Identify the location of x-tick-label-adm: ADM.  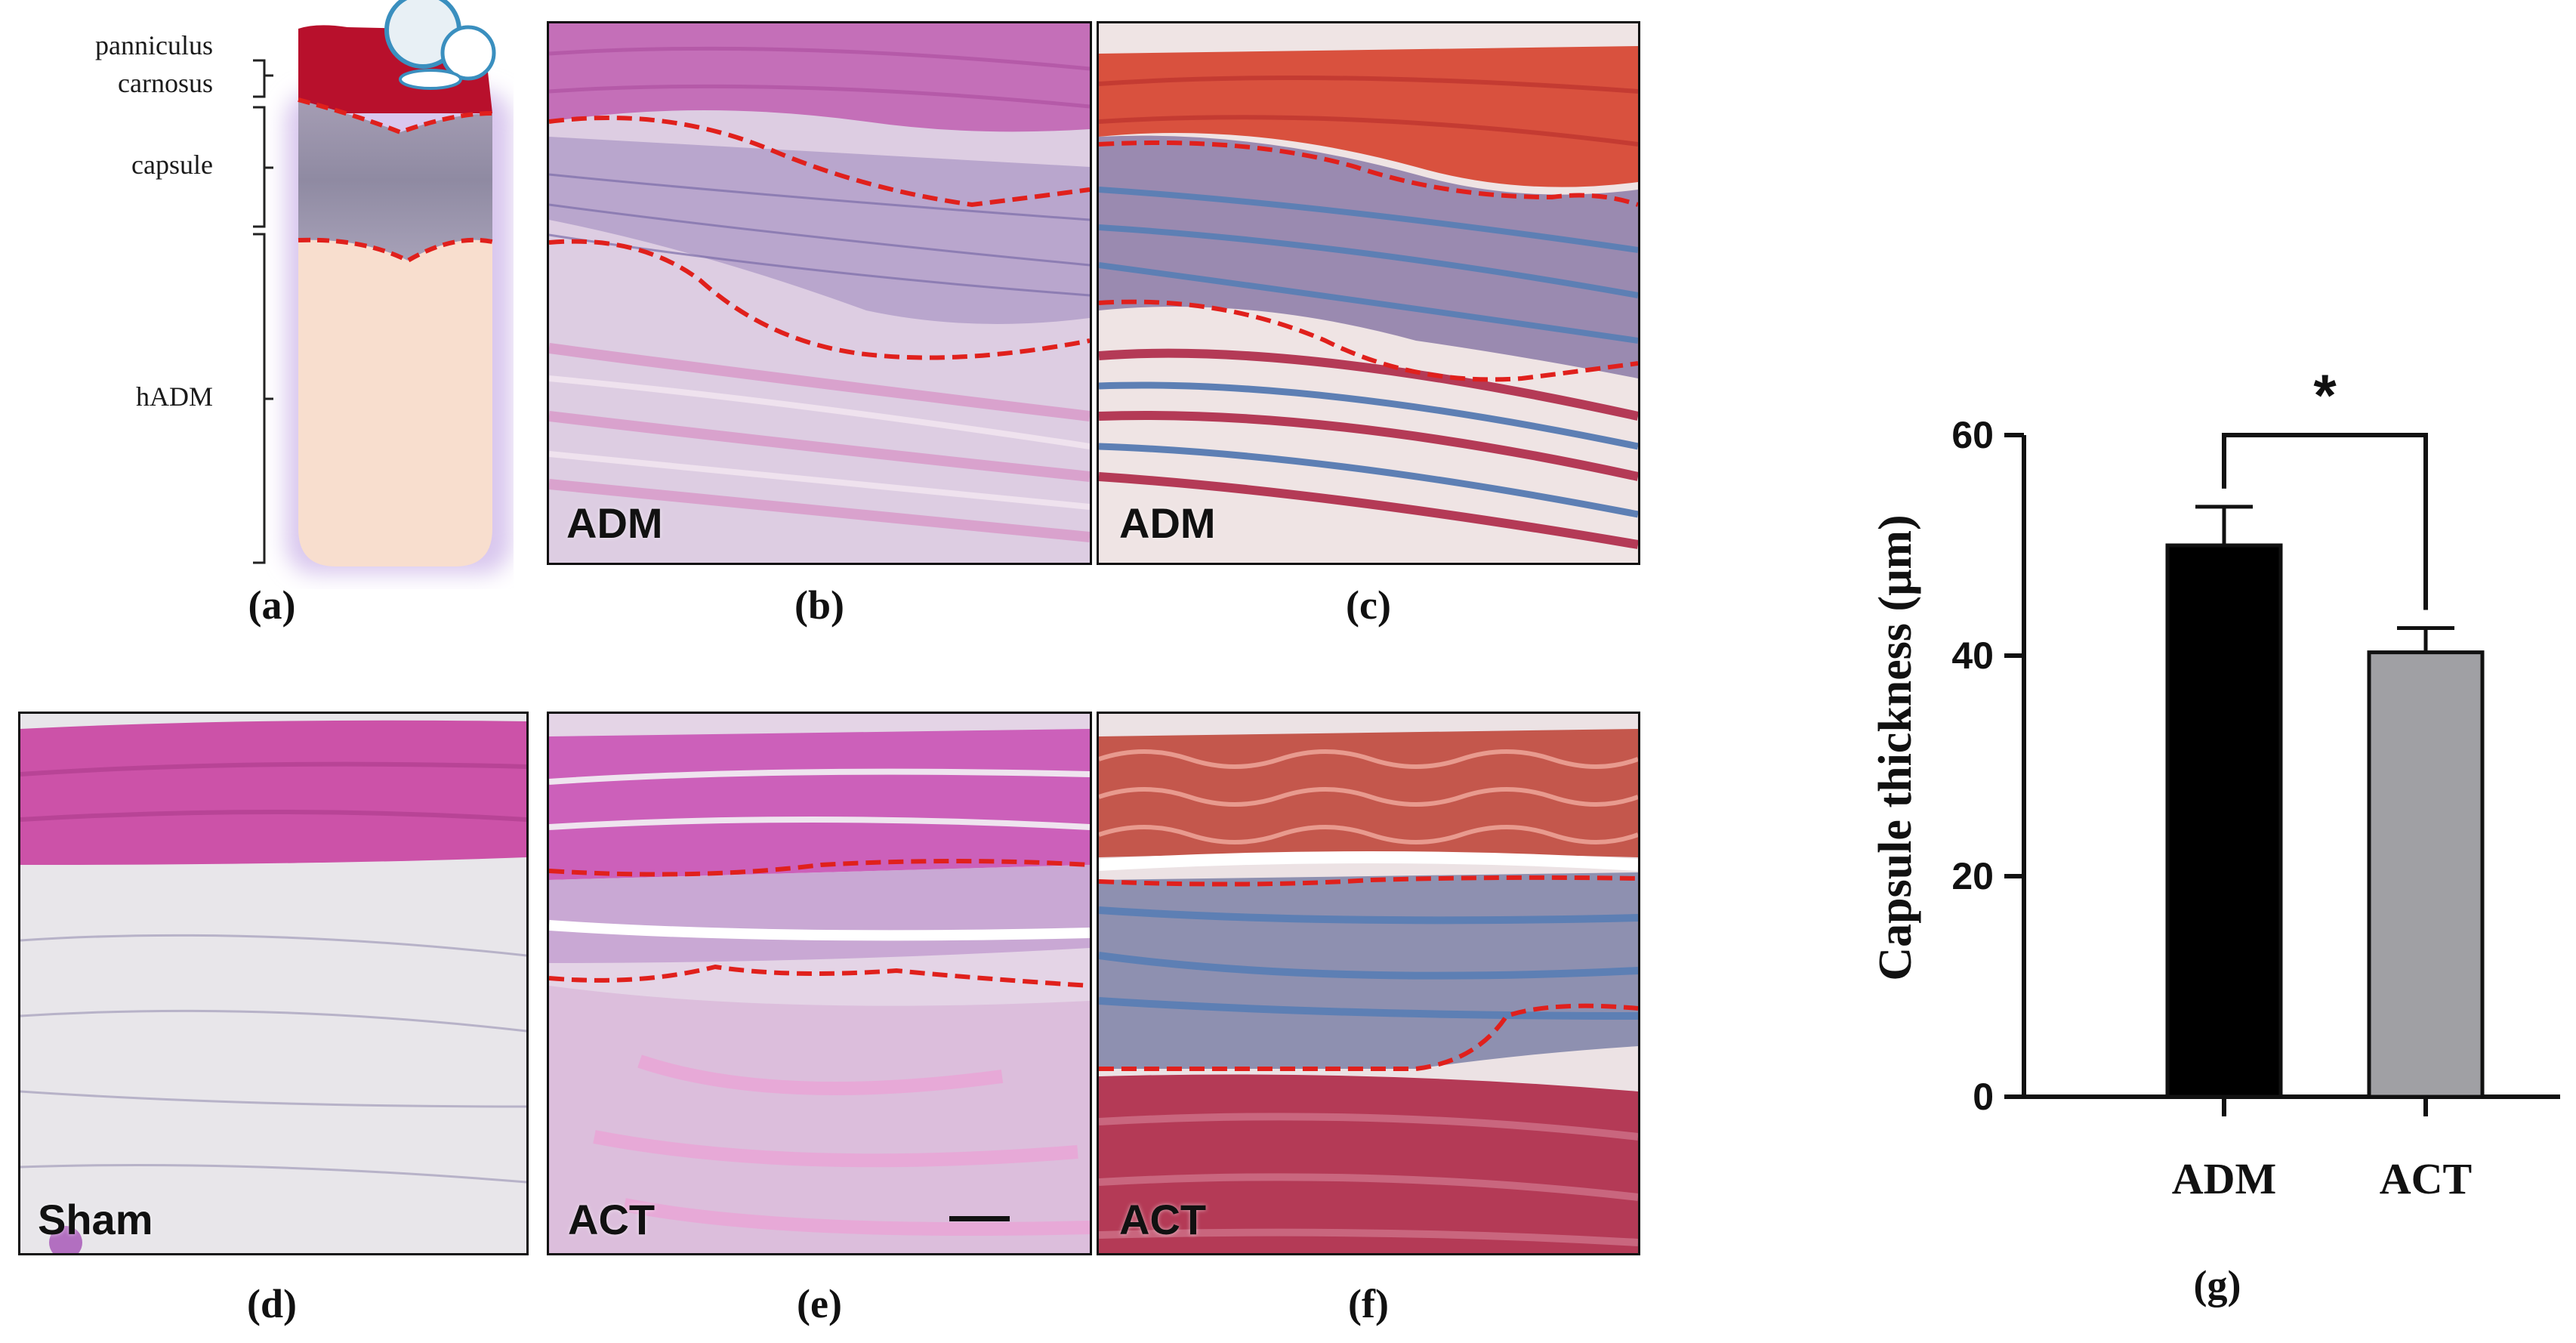
(2224, 1178).